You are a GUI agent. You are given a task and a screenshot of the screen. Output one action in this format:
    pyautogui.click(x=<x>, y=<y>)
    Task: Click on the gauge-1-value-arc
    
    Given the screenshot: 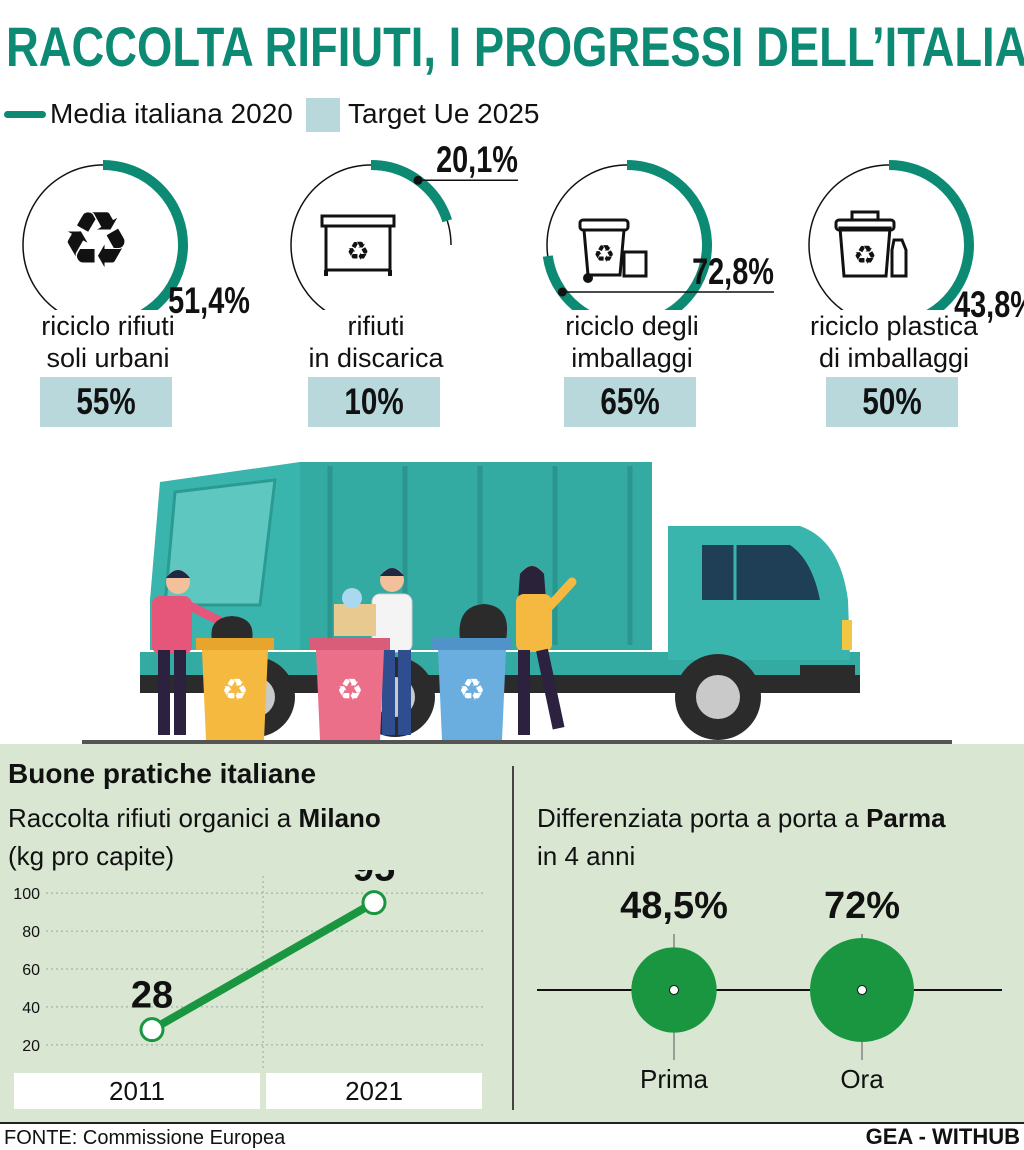 What is the action you would take?
    pyautogui.click(x=145, y=235)
    